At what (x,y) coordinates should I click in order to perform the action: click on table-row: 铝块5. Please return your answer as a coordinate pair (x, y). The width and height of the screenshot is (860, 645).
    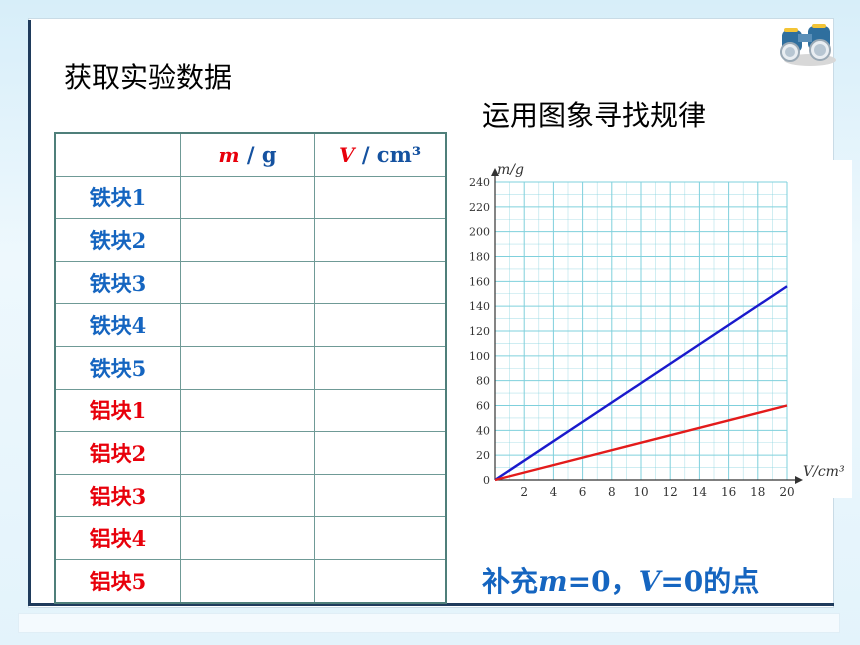
    Looking at the image, I should click on (250, 581).